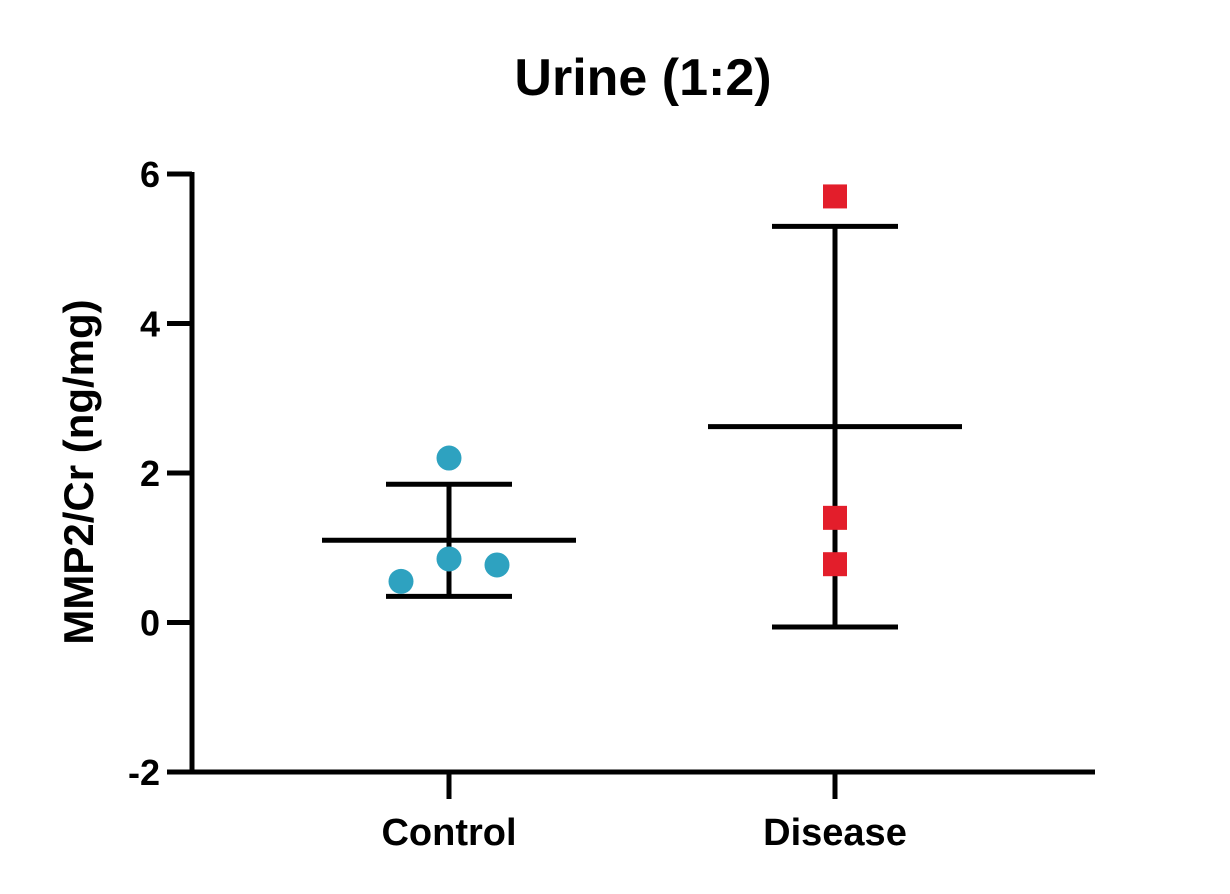  I want to click on series-disease, so click(835, 407).